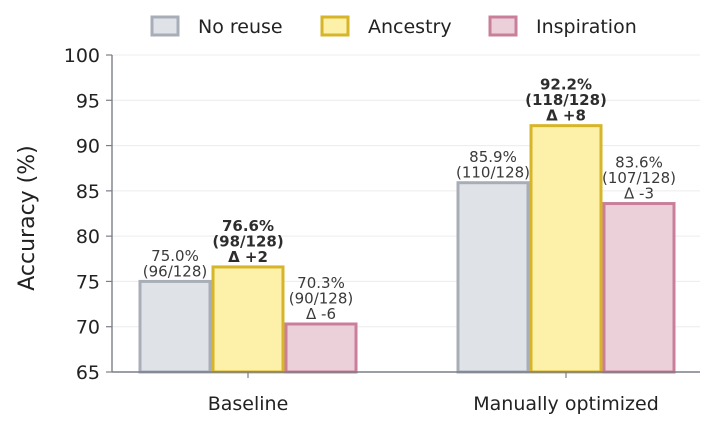 The height and width of the screenshot is (423, 710). I want to click on y-tick-label: 85, so click(88, 192).